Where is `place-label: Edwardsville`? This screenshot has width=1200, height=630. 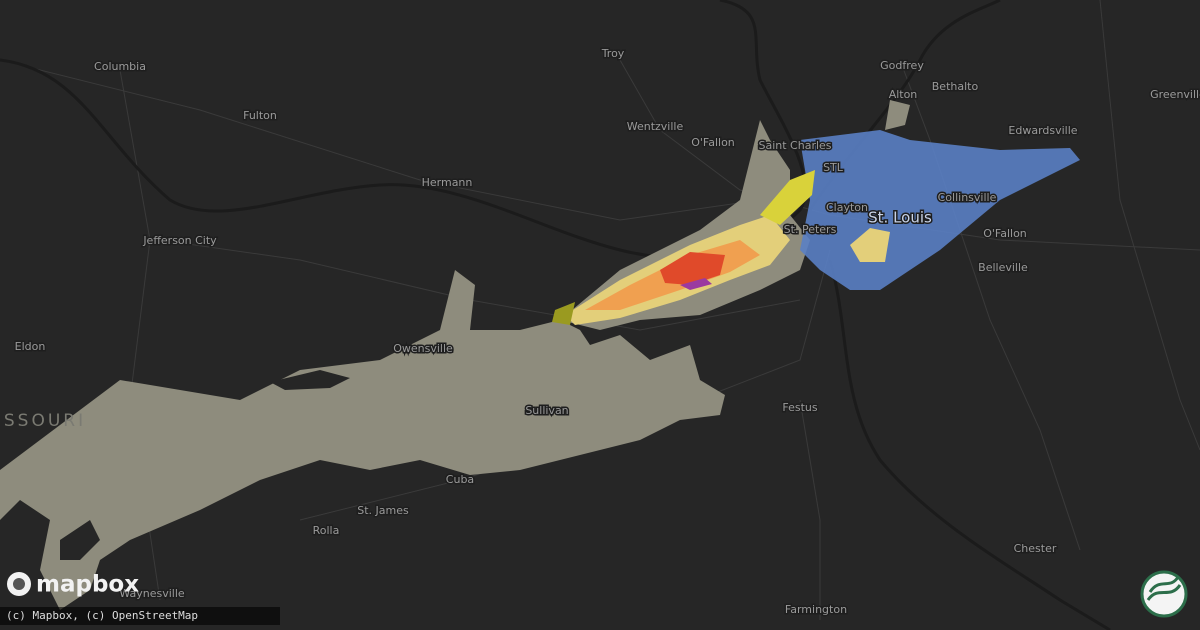 place-label: Edwardsville is located at coordinates (1042, 130).